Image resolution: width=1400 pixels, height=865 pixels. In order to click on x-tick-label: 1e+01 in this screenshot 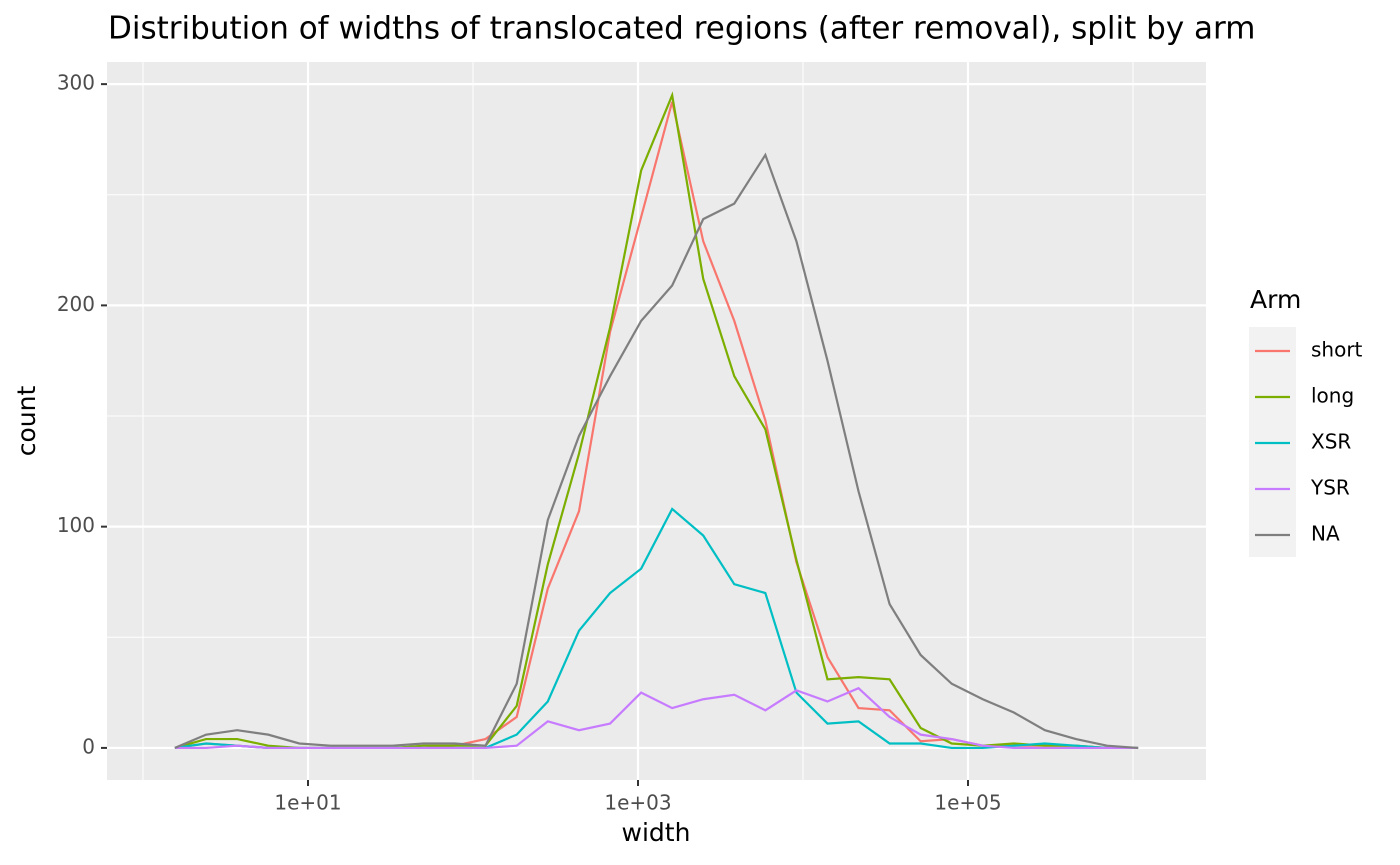, I will do `click(307, 803)`.